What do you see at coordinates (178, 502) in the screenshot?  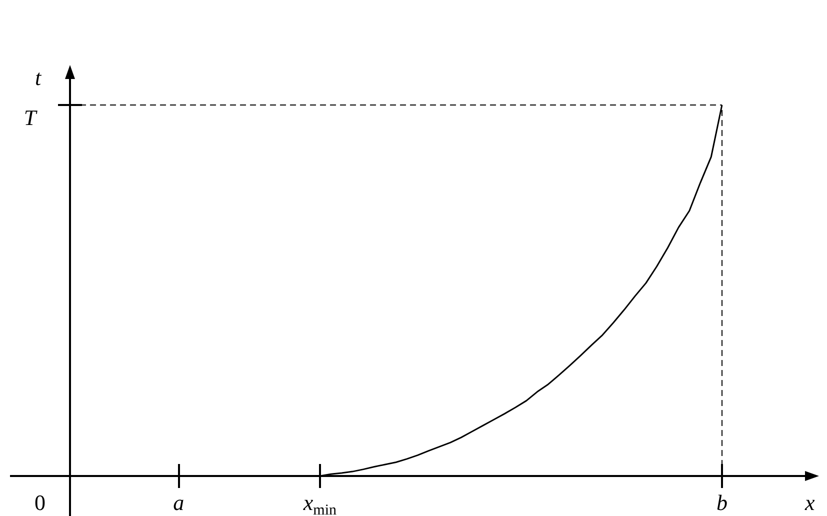 I see `x-tick-label: a` at bounding box center [178, 502].